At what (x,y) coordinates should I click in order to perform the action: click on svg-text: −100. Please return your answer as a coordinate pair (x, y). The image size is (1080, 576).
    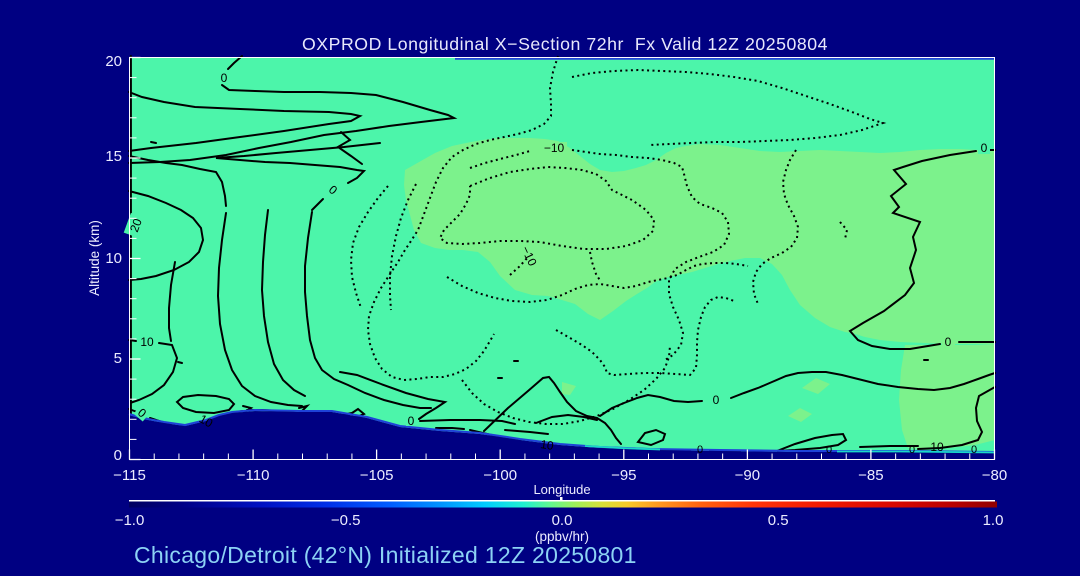
    Looking at the image, I should click on (500, 475).